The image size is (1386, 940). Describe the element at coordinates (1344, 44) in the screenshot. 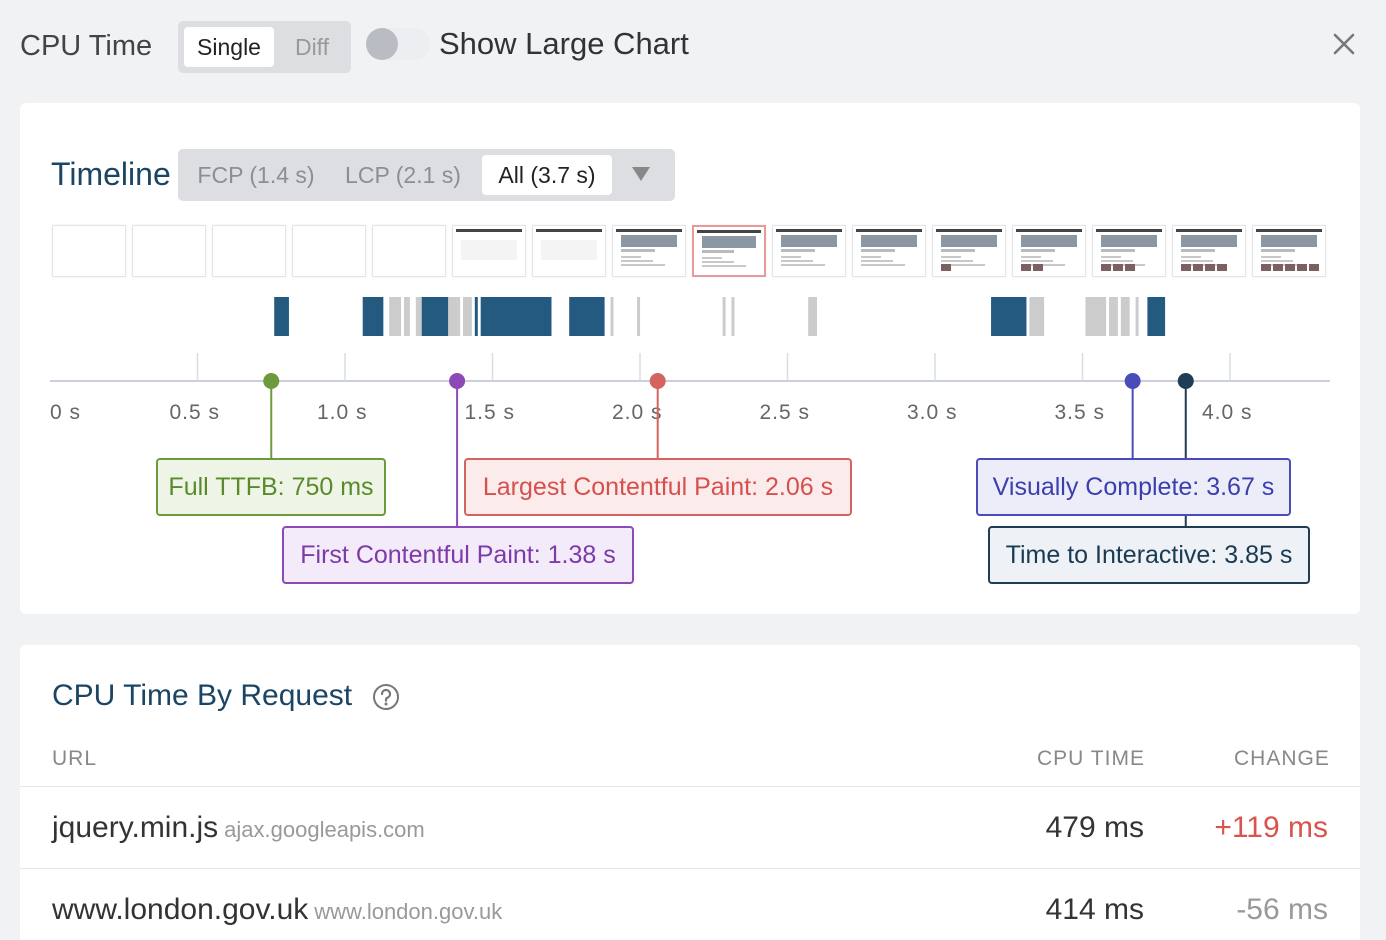

I see `close-icon` at that location.